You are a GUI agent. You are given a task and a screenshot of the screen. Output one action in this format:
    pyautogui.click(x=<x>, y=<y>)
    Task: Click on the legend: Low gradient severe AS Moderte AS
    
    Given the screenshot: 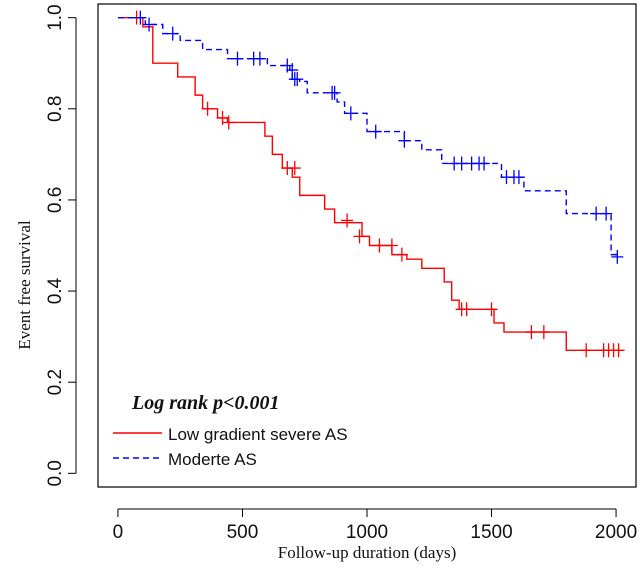 What is the action you would take?
    pyautogui.click(x=230, y=447)
    